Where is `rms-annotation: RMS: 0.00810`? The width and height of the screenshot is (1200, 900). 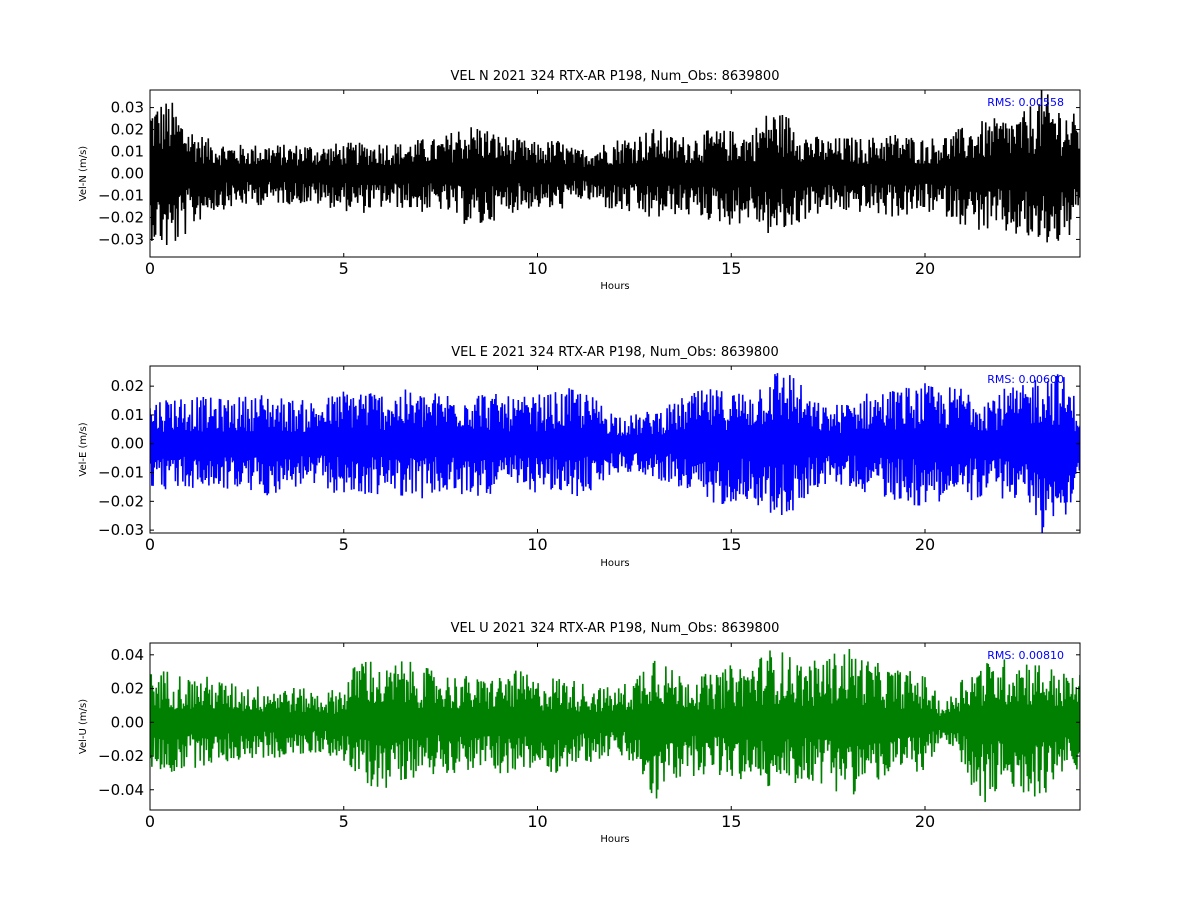 rms-annotation: RMS: 0.00810 is located at coordinates (1025, 655).